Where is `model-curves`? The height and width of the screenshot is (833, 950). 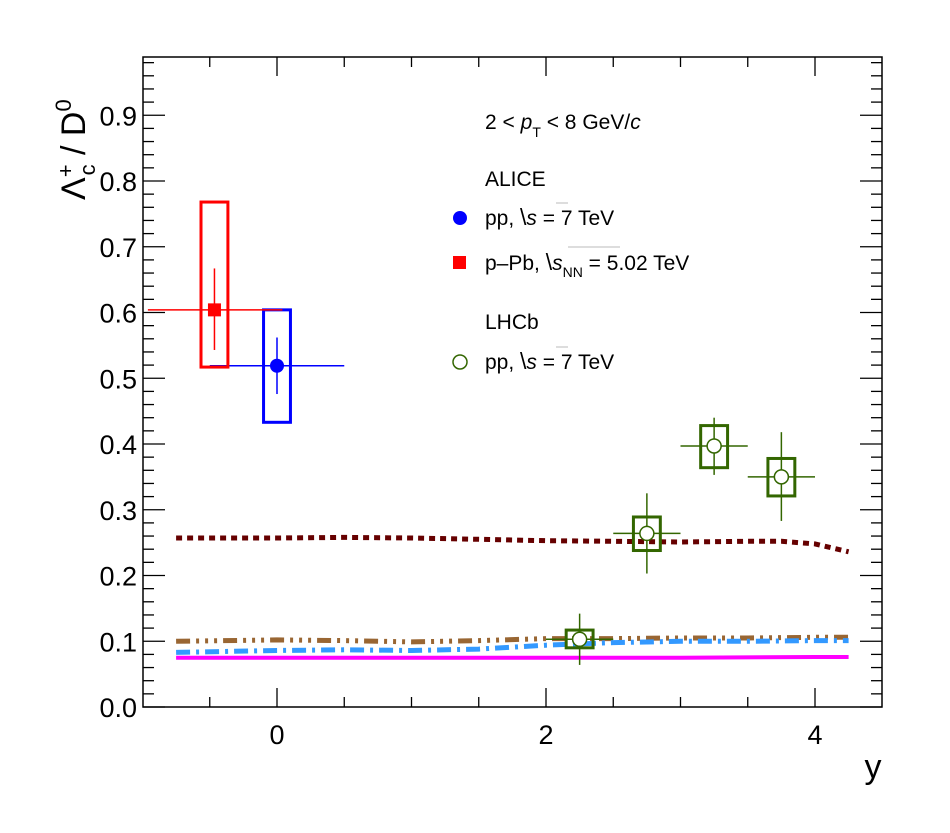 model-curves is located at coordinates (513, 597).